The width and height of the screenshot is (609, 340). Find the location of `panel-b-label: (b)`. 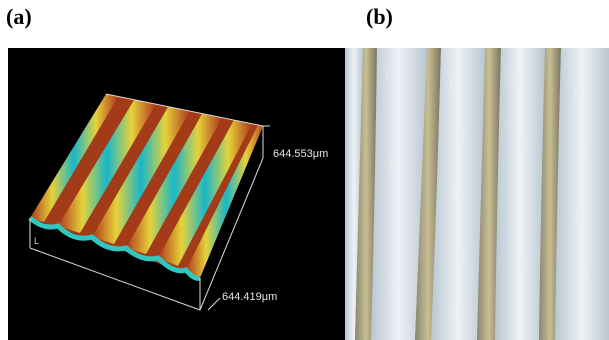

panel-b-label: (b) is located at coordinates (379, 16).